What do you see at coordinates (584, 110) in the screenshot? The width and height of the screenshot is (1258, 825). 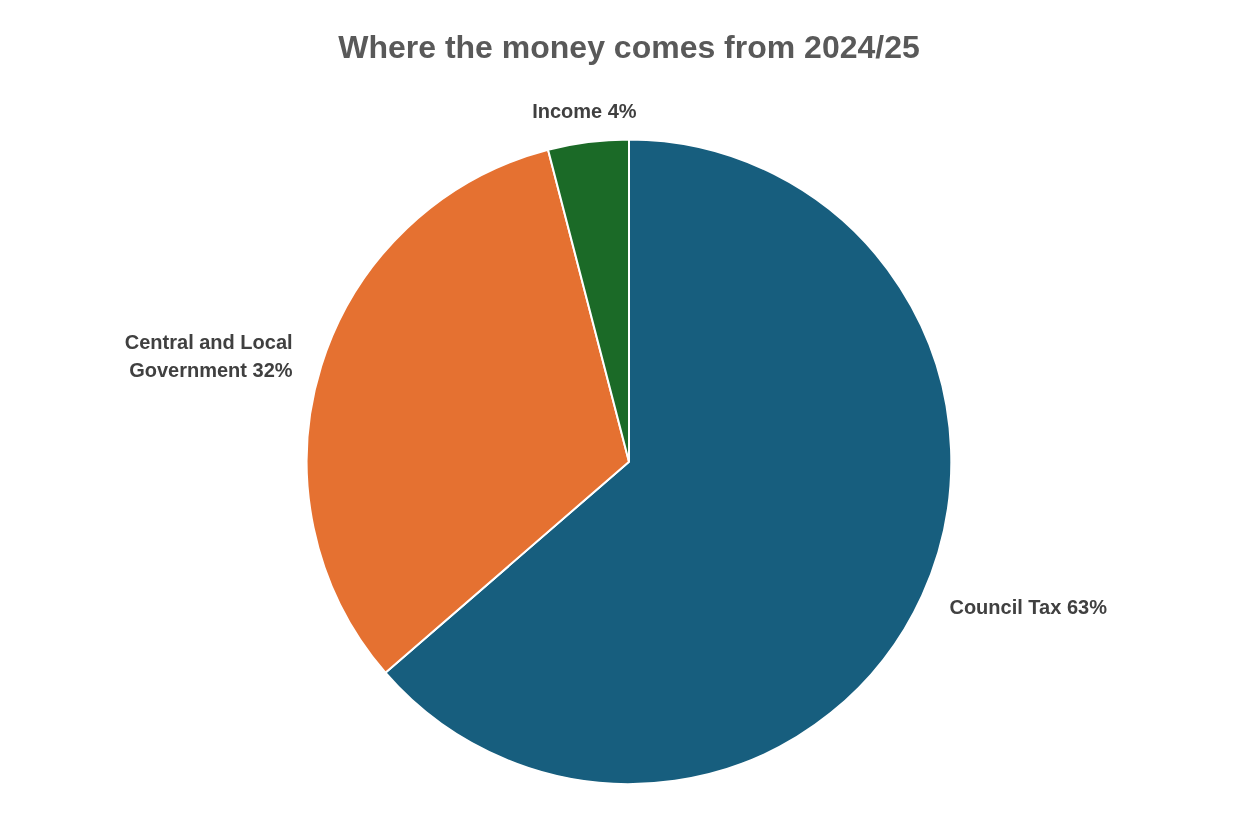 I see `slice-label: Income 4%` at bounding box center [584, 110].